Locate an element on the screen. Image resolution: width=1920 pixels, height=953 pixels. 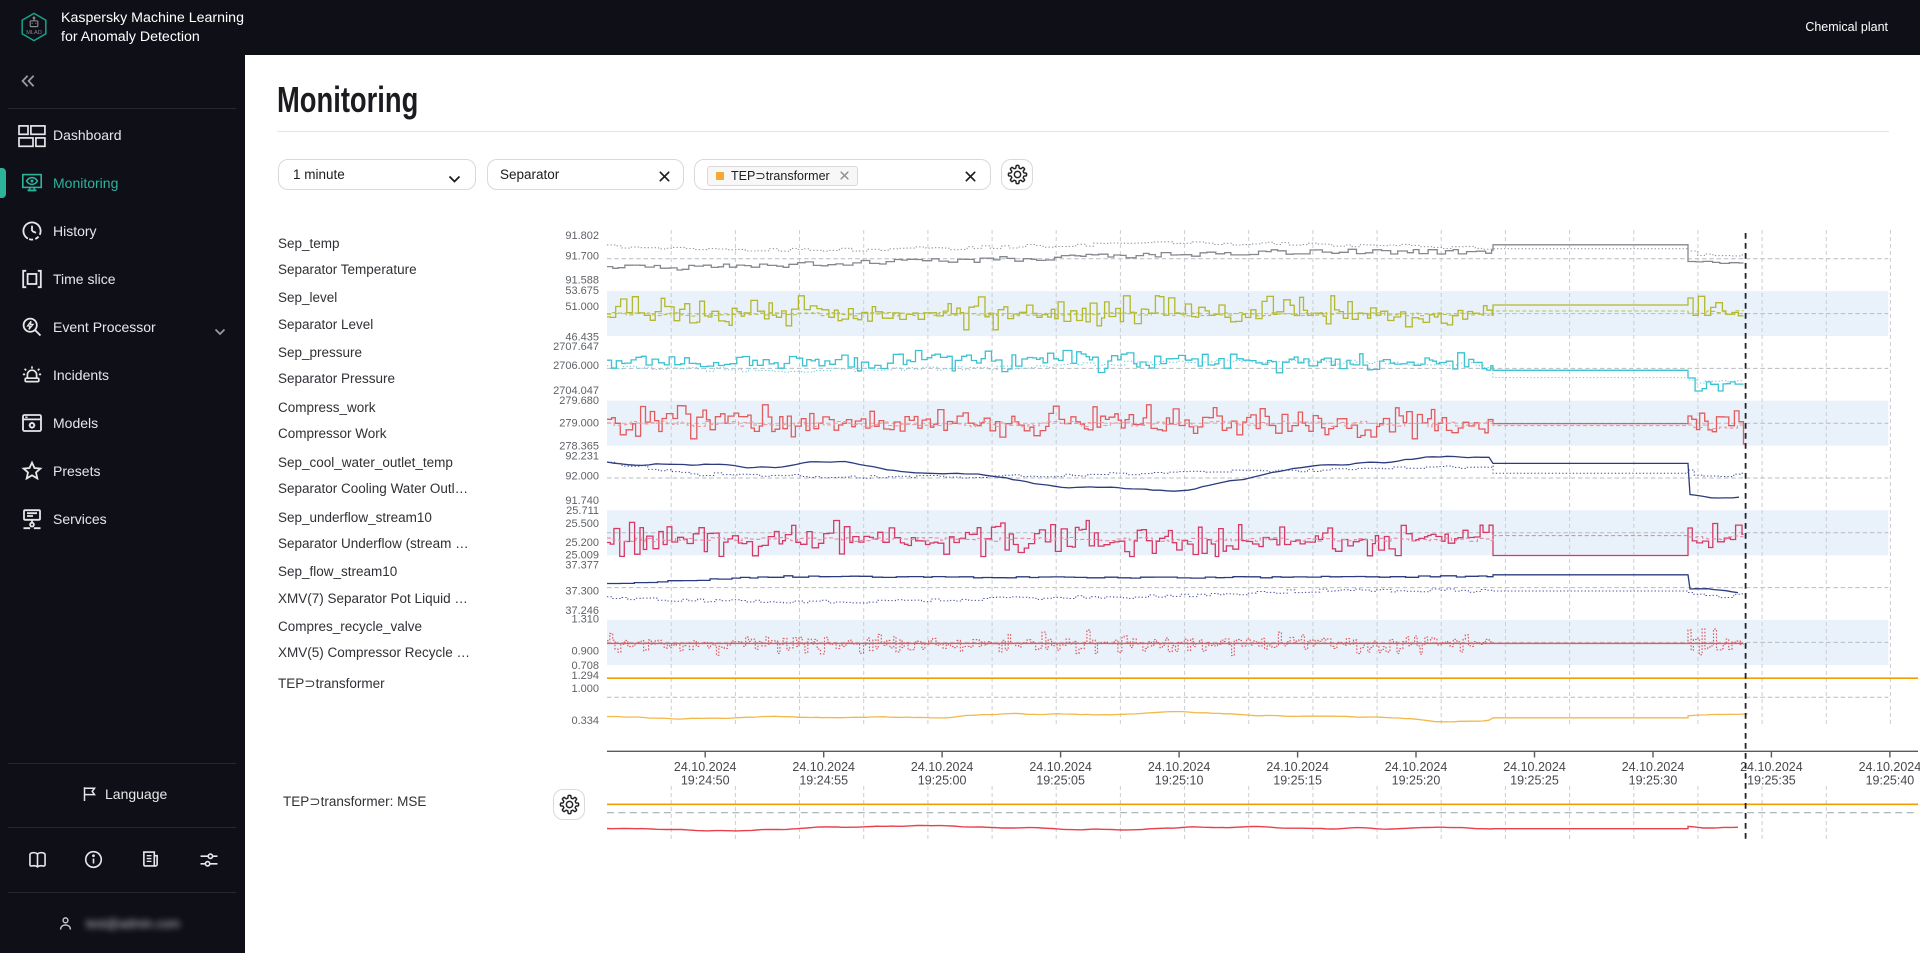
svg-text: 1.000 is located at coordinates (585, 689).